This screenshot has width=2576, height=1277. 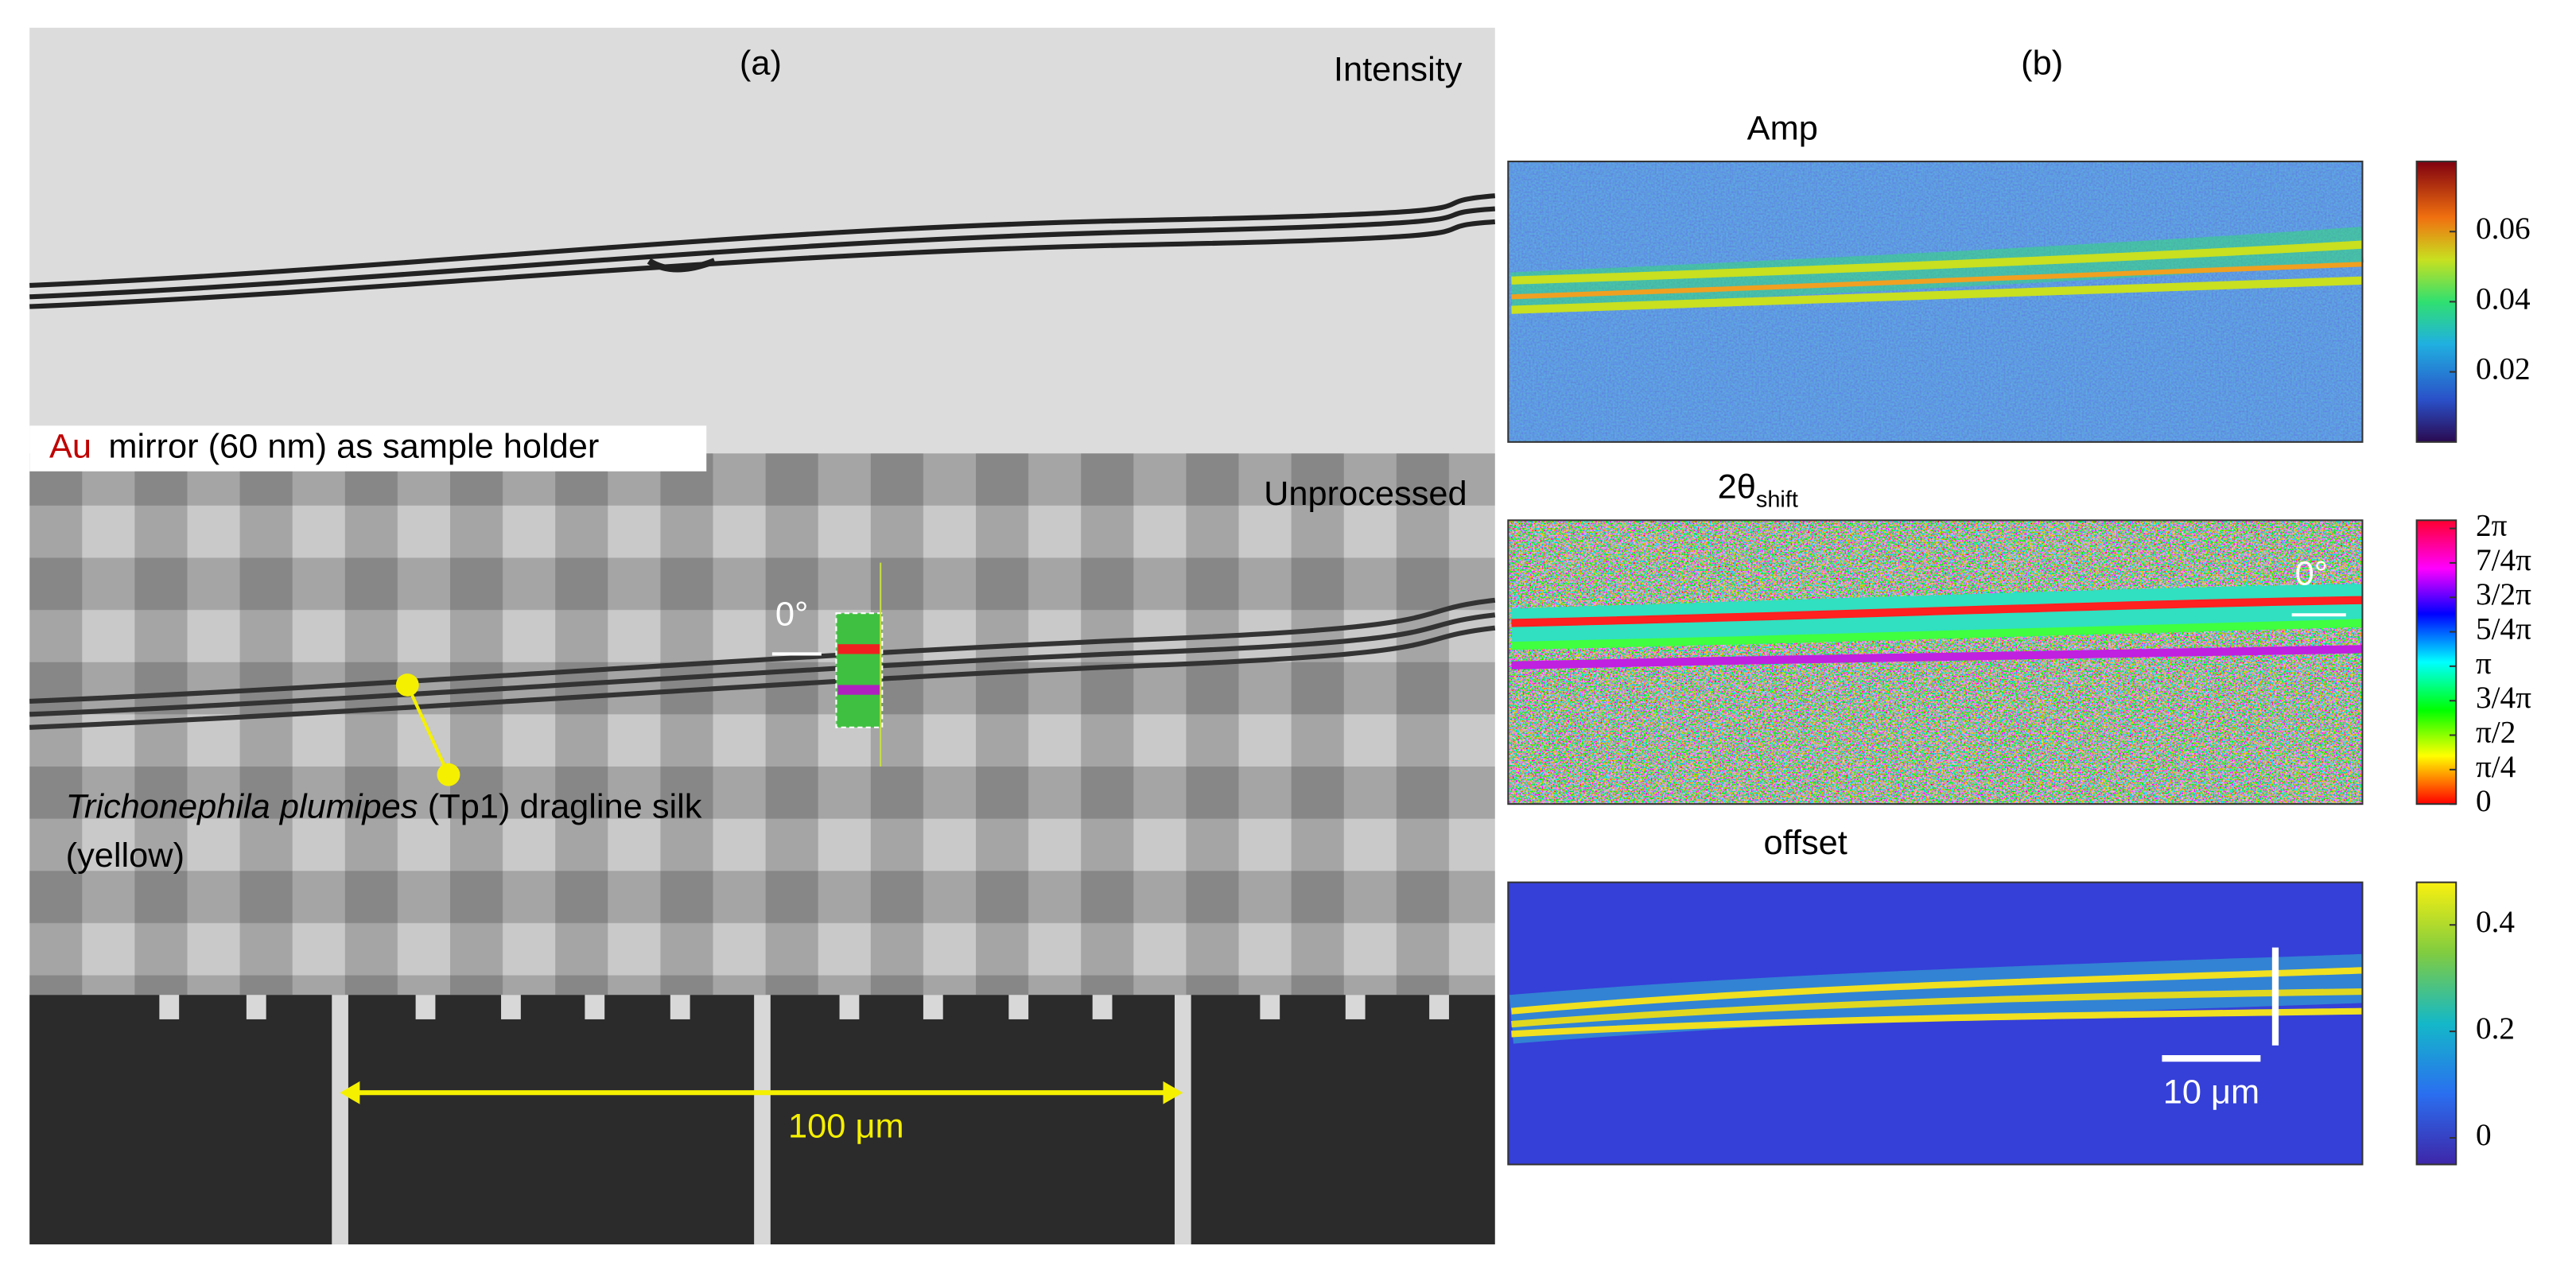 What do you see at coordinates (70, 447) in the screenshot?
I see `au-label: Au` at bounding box center [70, 447].